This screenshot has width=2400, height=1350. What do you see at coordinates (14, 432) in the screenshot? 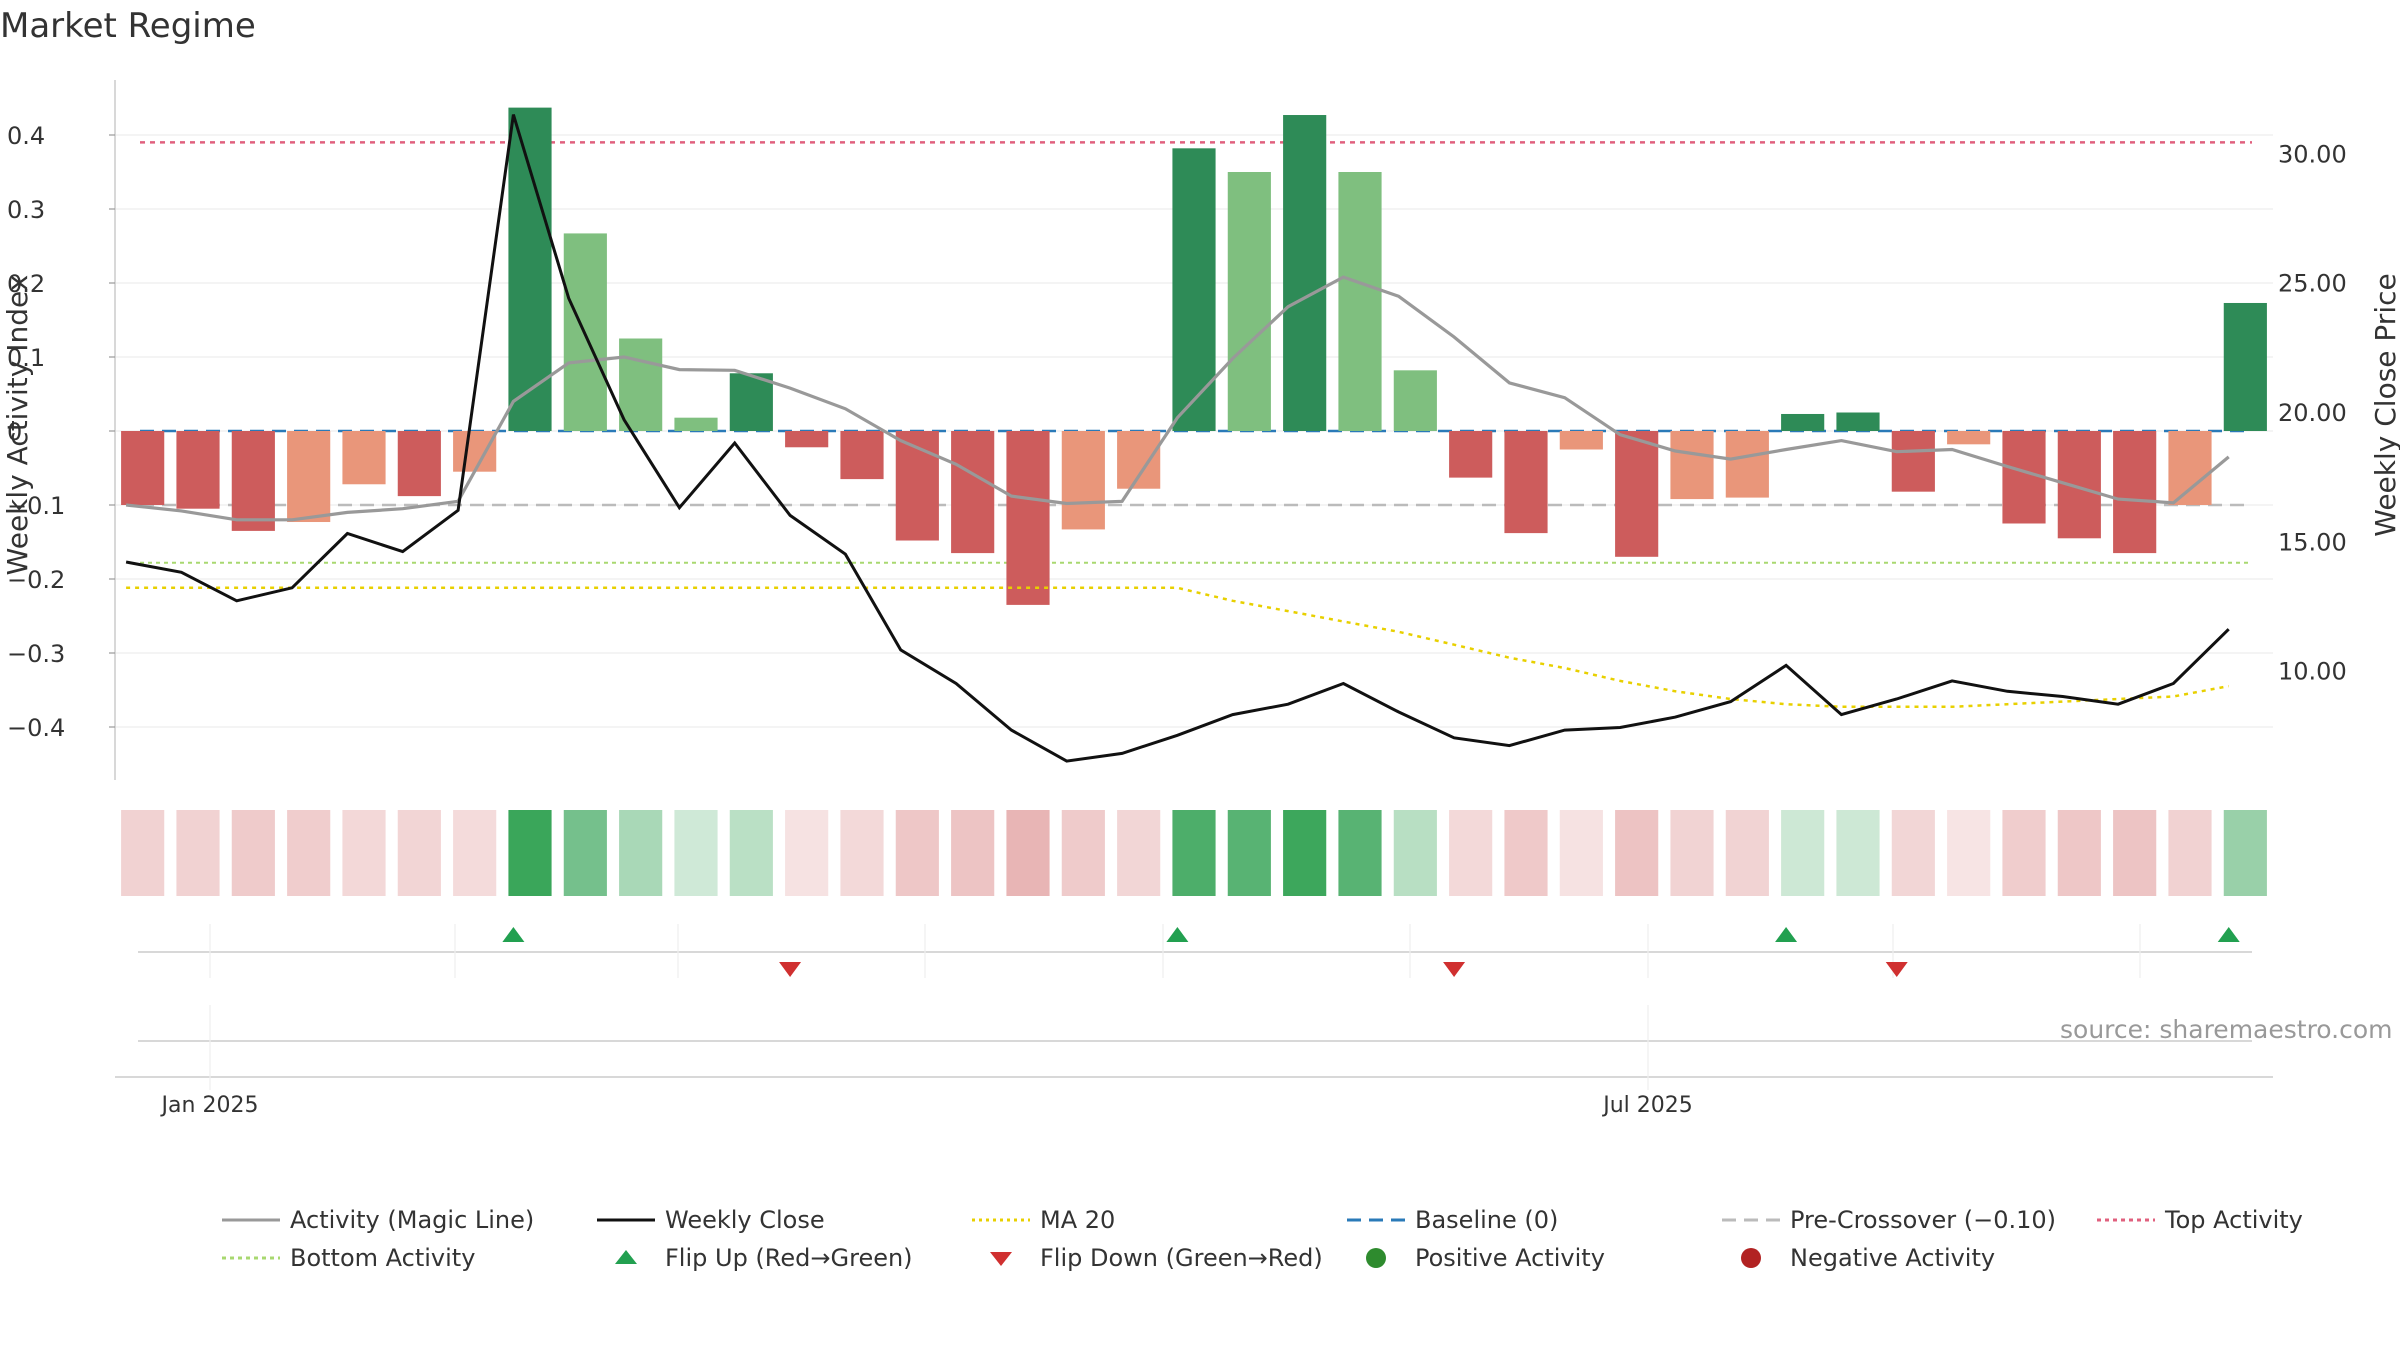
I see `left-tick-label: 0` at bounding box center [14, 432].